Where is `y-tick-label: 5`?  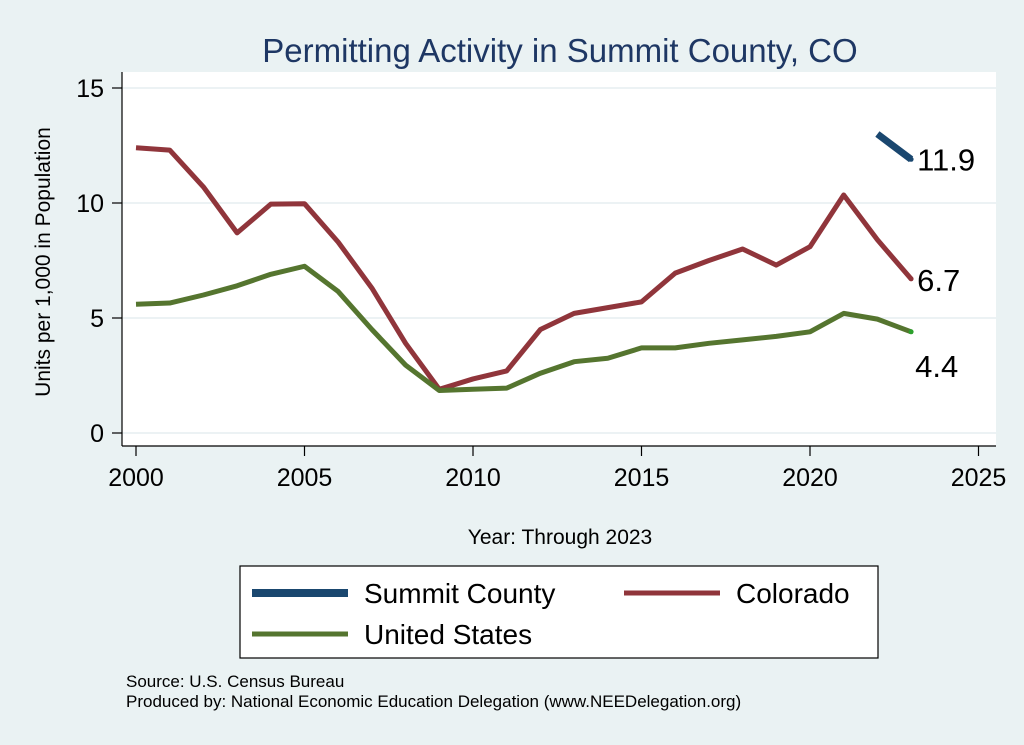 y-tick-label: 5 is located at coordinates (97, 319).